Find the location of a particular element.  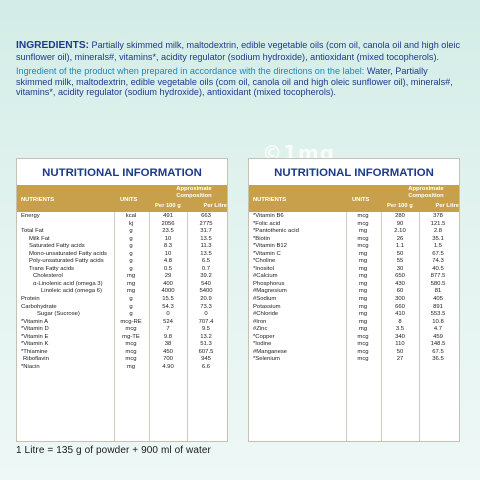

table-row: Milk Fat g 10 13.5 is located at coordinates (122, 240).